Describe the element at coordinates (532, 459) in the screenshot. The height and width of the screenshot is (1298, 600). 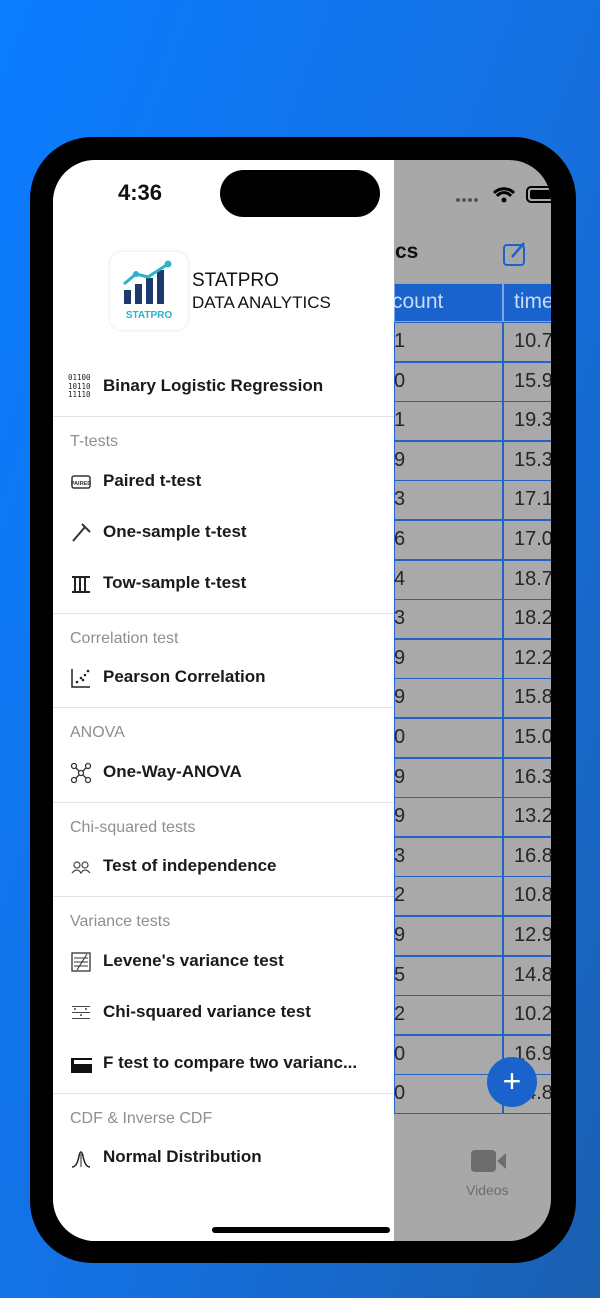
I see `cell-text: 15.3` at that location.